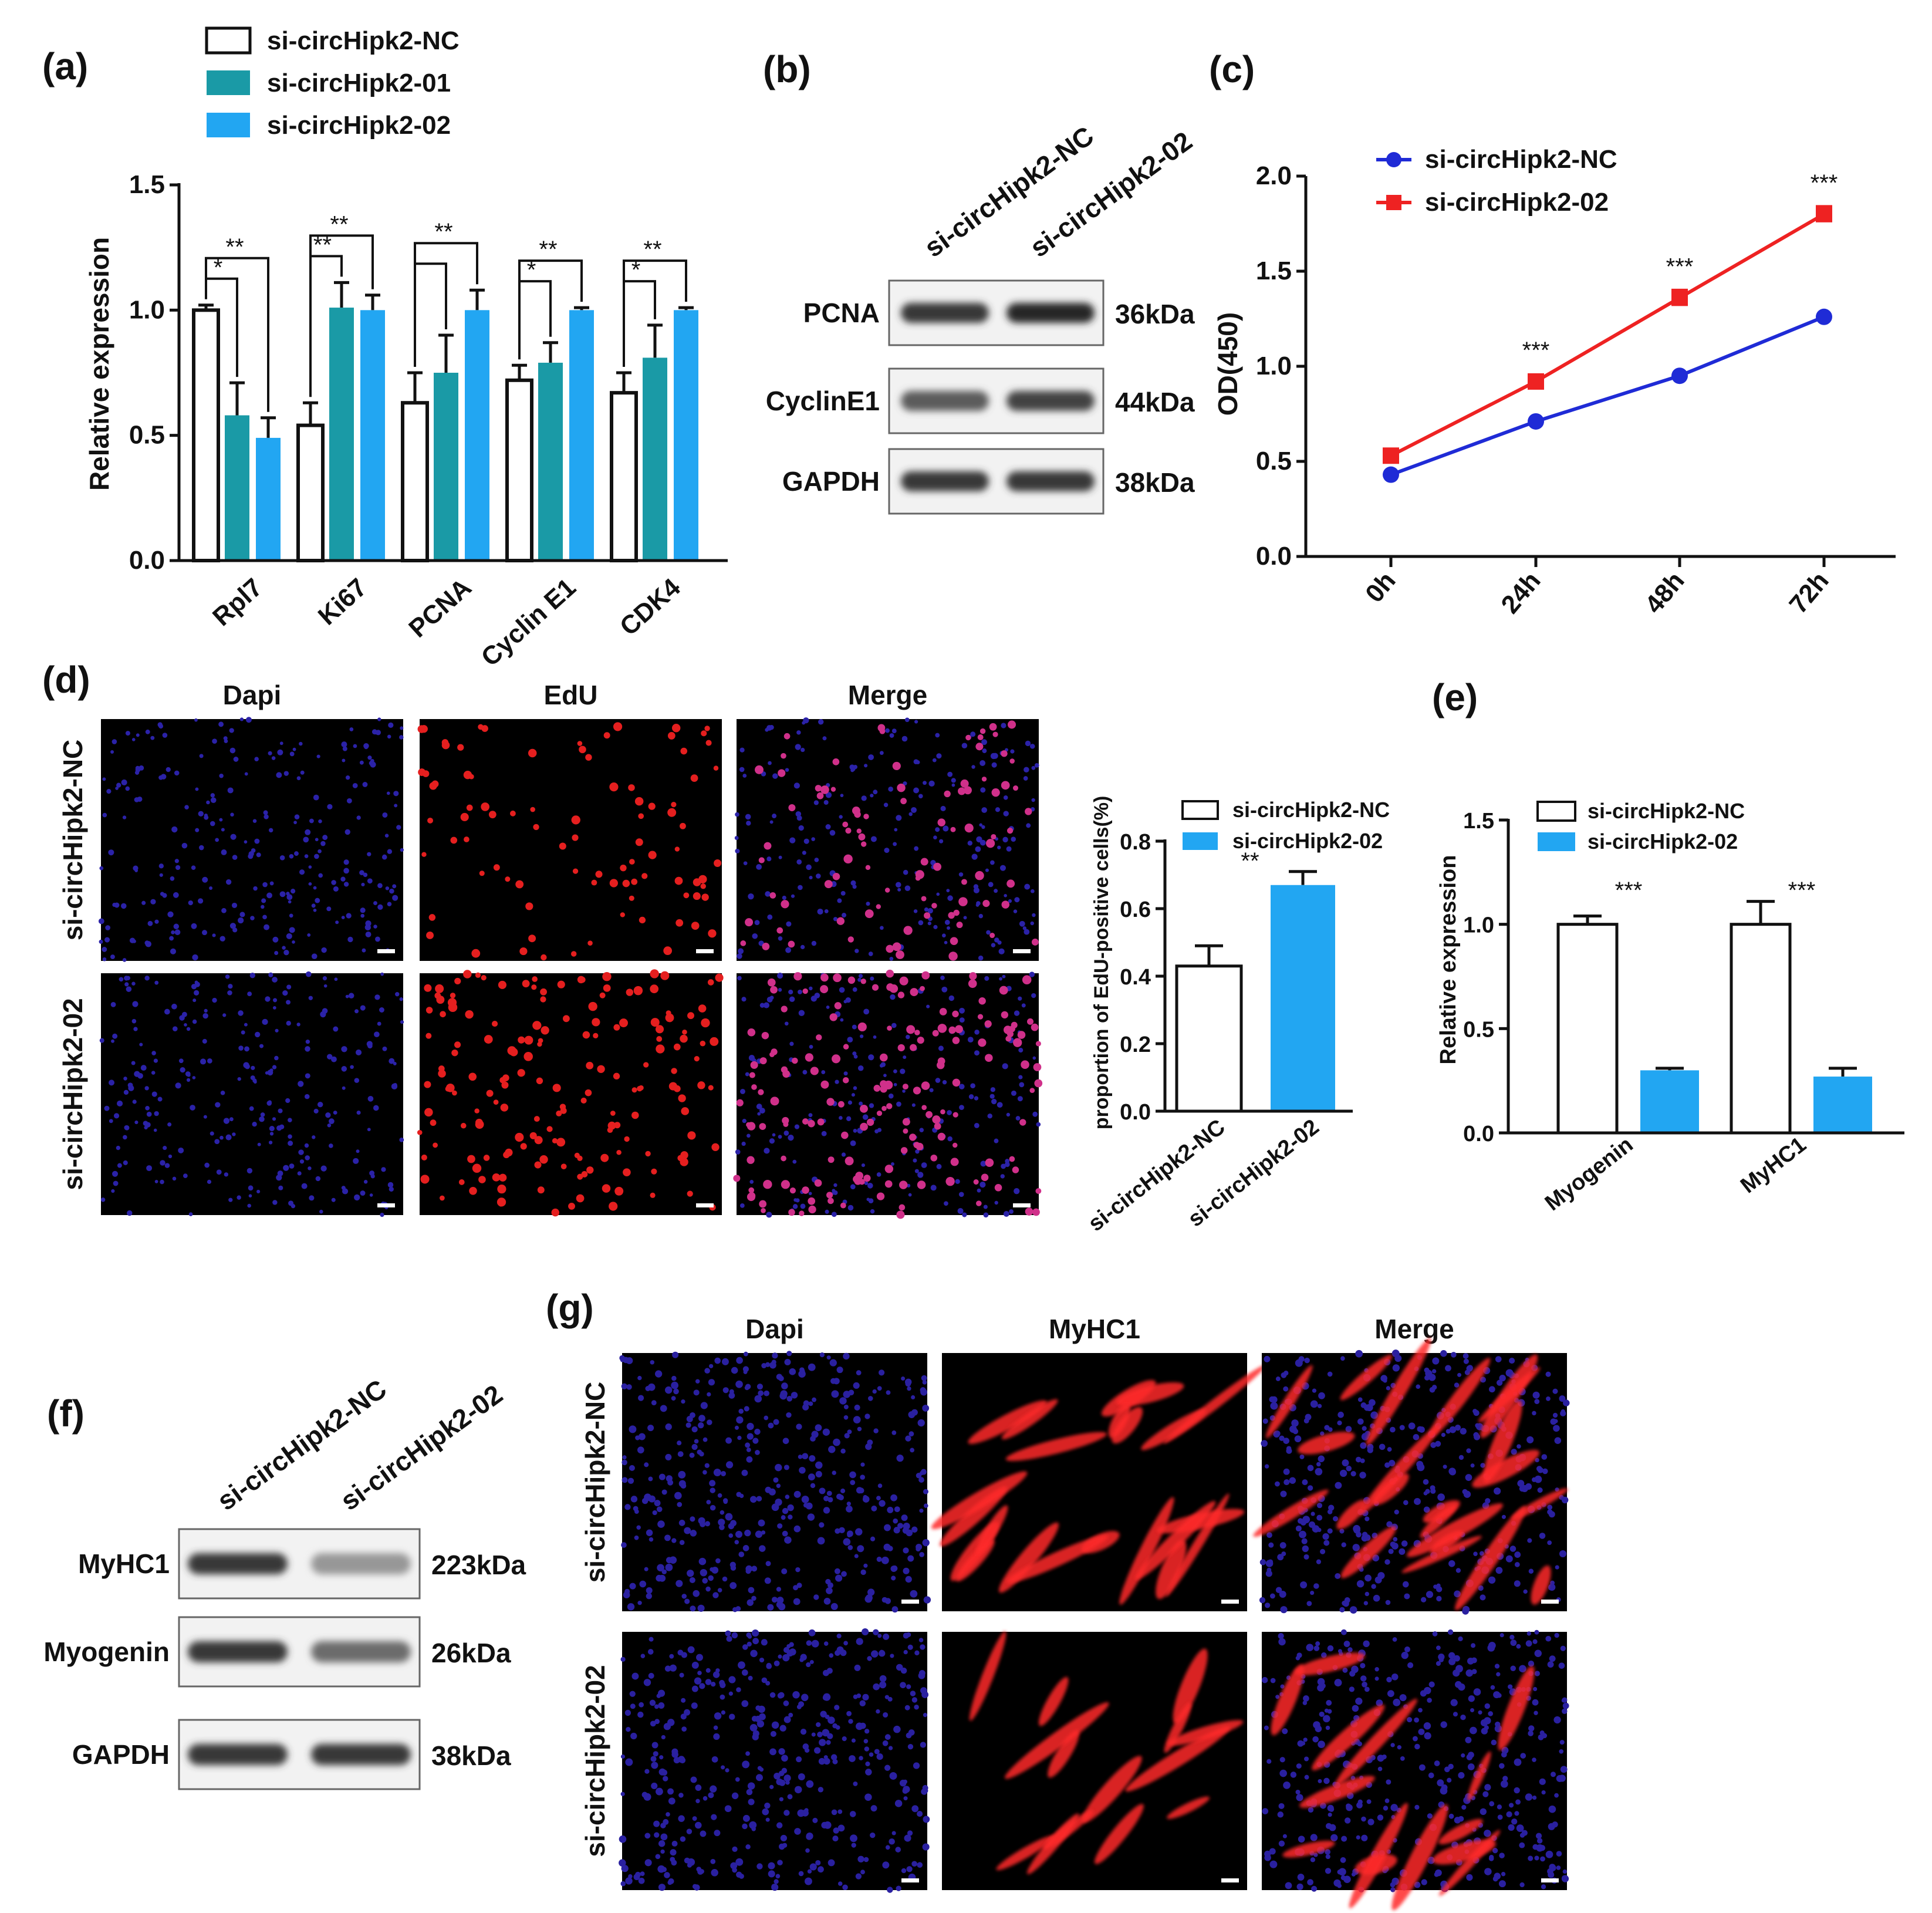  What do you see at coordinates (571, 695) in the screenshot?
I see `column-label-d: EdU` at bounding box center [571, 695].